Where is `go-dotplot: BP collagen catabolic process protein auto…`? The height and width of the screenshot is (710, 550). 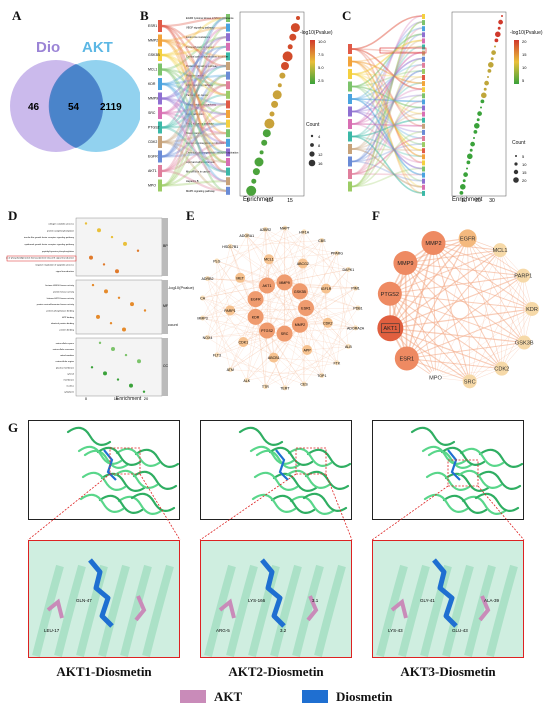
go-dotplot: BP collagen catabolic process protein auto… is located at coordinates (87, 308).